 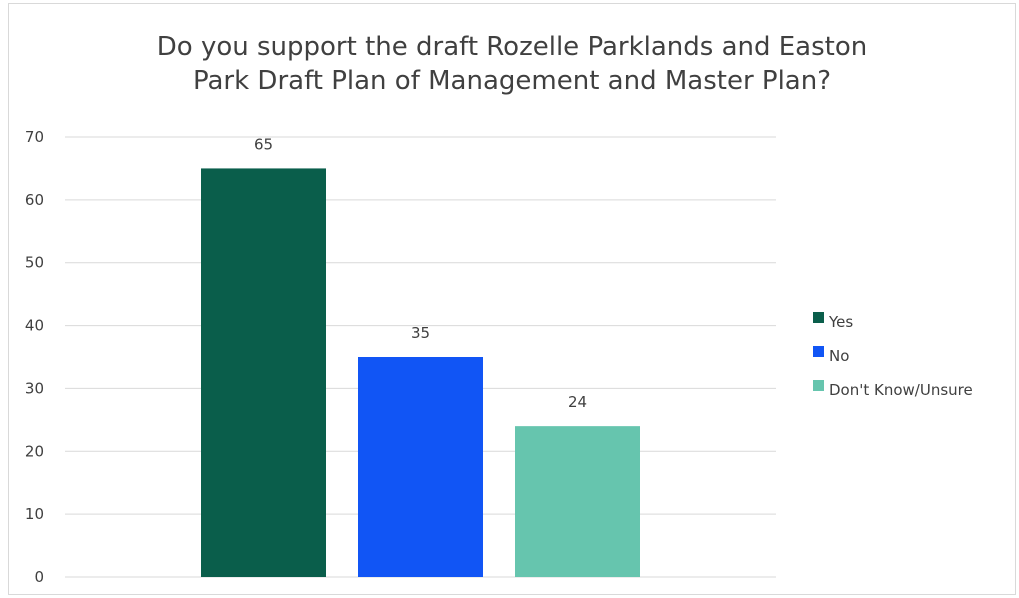 What do you see at coordinates (34, 326) in the screenshot?
I see `y-tick-label: 40` at bounding box center [34, 326].